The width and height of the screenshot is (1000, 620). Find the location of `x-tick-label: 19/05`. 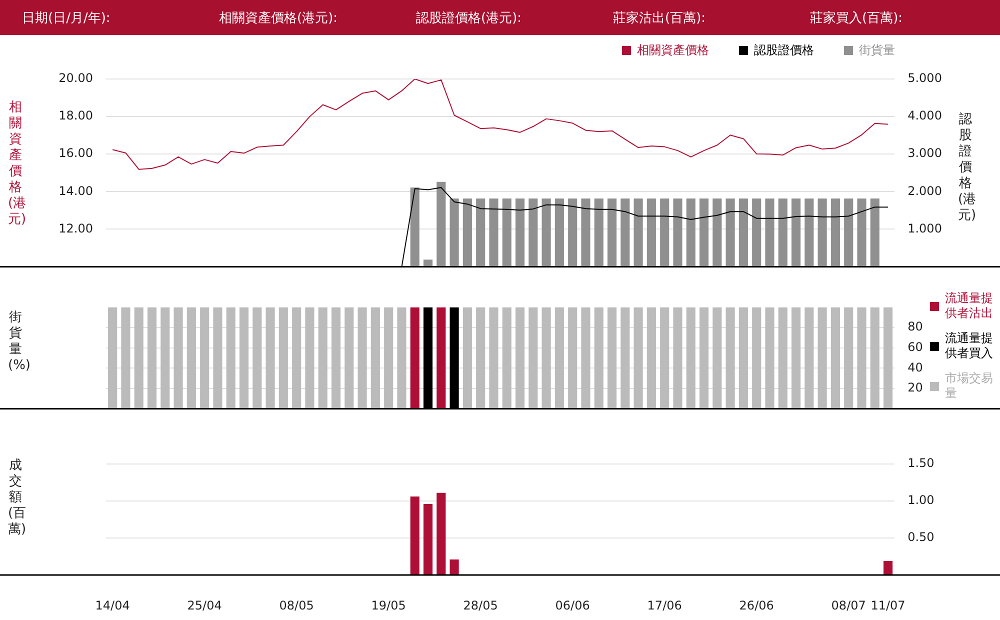

x-tick-label: 19/05 is located at coordinates (388, 605).